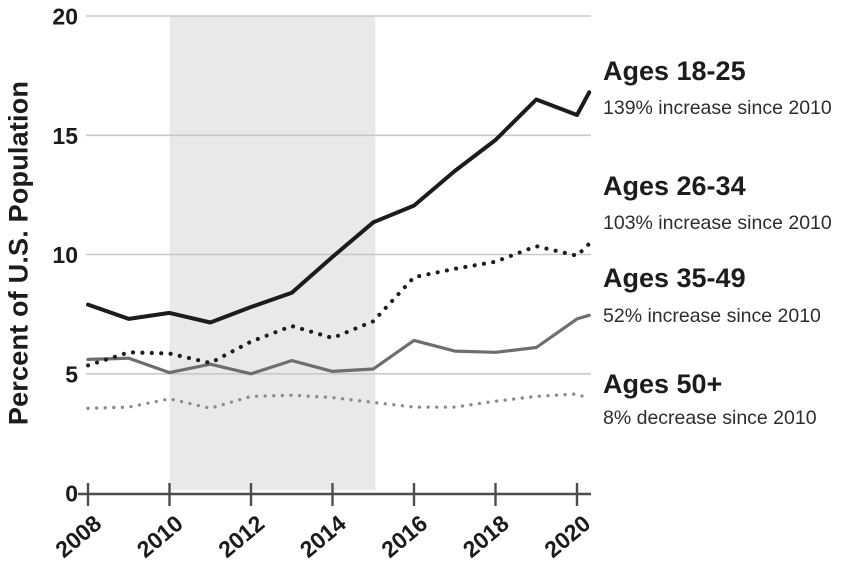 The height and width of the screenshot is (576, 851). What do you see at coordinates (674, 278) in the screenshot?
I see `legend-entry-title-ages-35-49: Ages 35-49` at bounding box center [674, 278].